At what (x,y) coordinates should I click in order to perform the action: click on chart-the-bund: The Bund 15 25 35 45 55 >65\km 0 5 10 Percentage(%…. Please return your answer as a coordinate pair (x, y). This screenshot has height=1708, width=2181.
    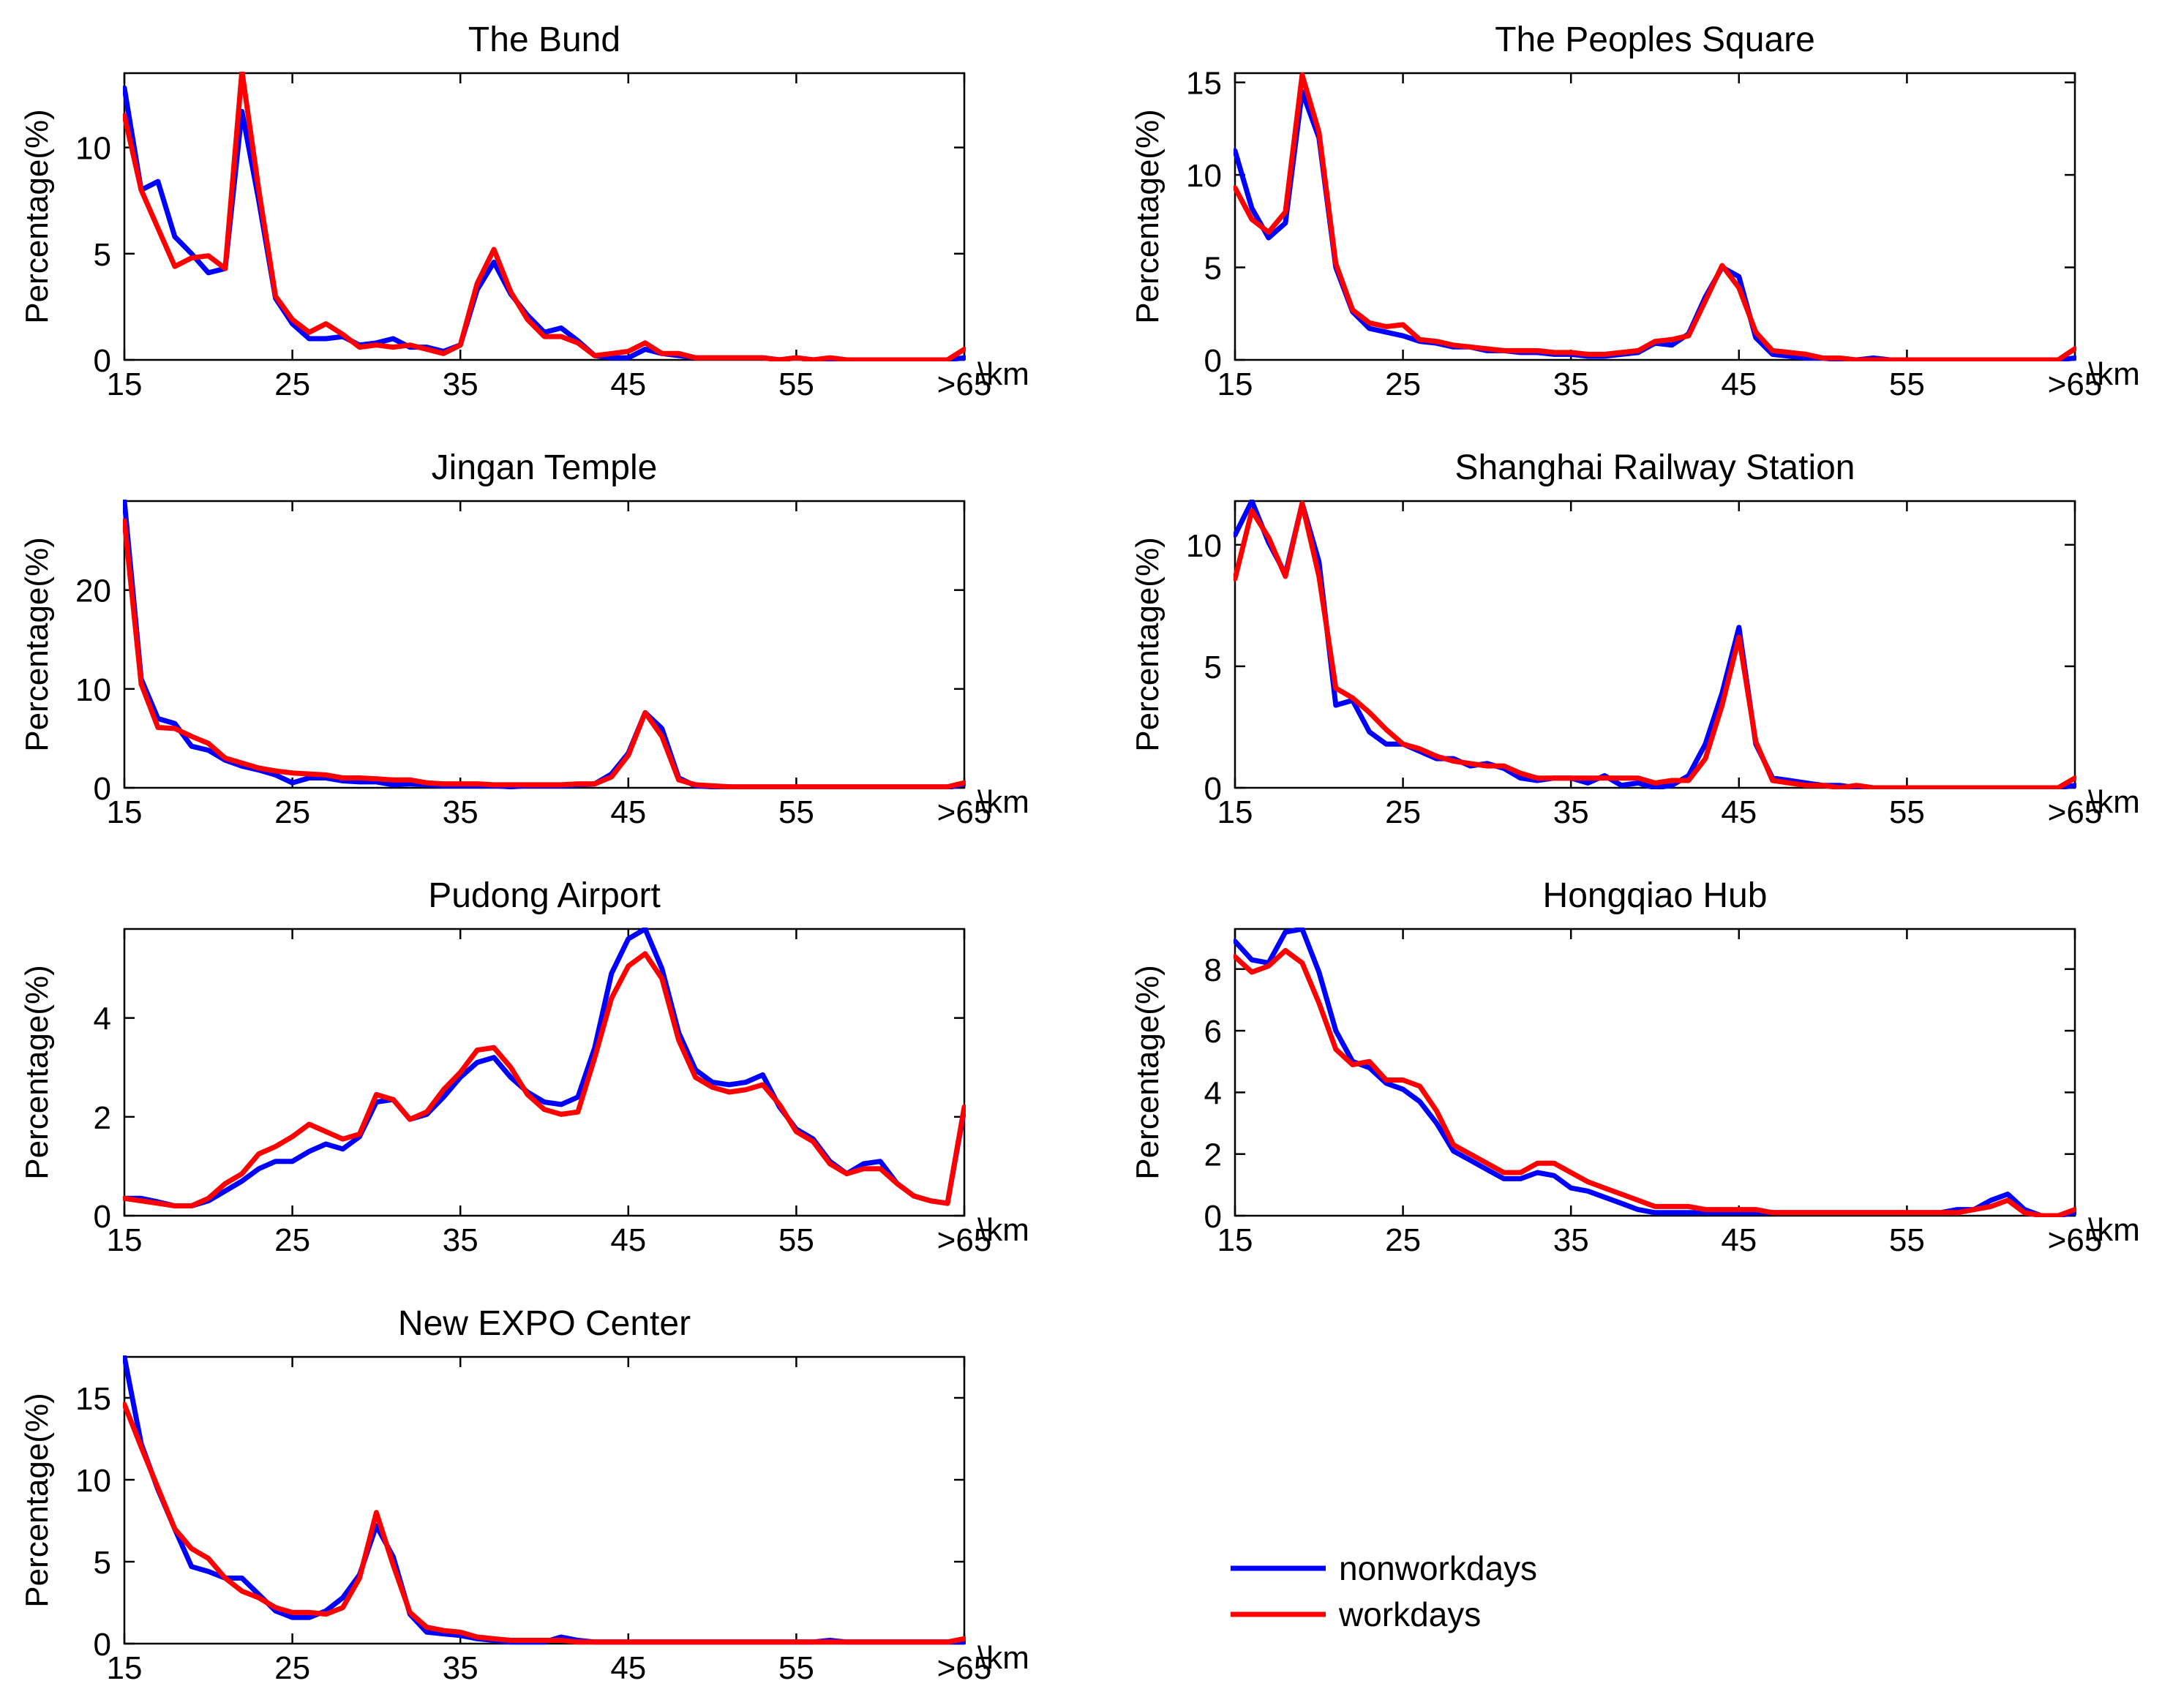
    Looking at the image, I should click on (524, 211).